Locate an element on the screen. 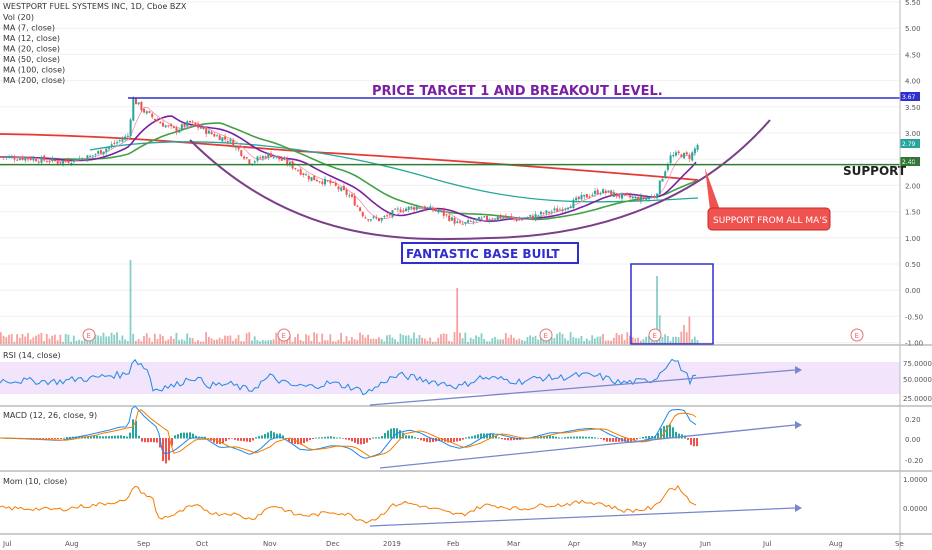 The image size is (932, 550). support-ma-label: SUPPORT FROM ALL MA'S is located at coordinates (770, 221).